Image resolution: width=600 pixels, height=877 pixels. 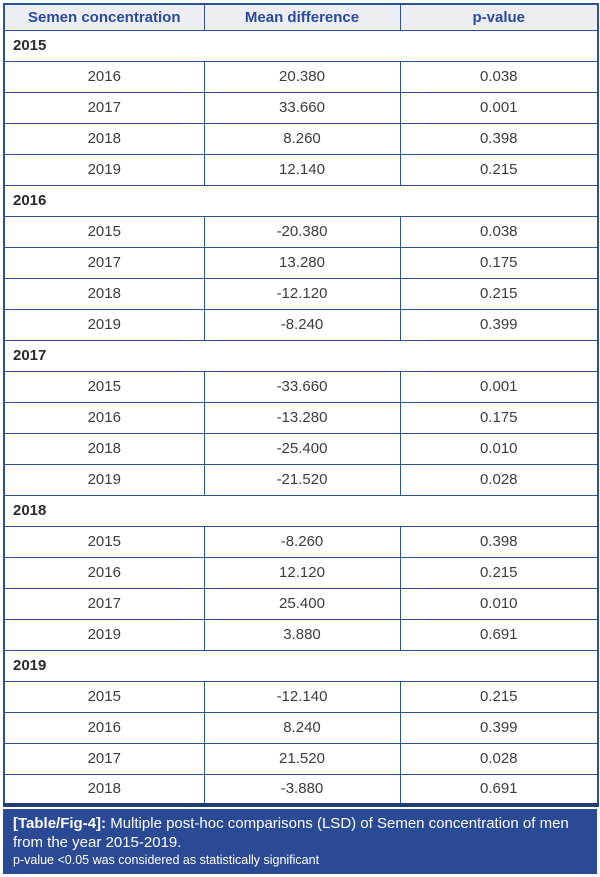 I want to click on comparison-row: 2018 -25.400 0.010, so click(x=301, y=448).